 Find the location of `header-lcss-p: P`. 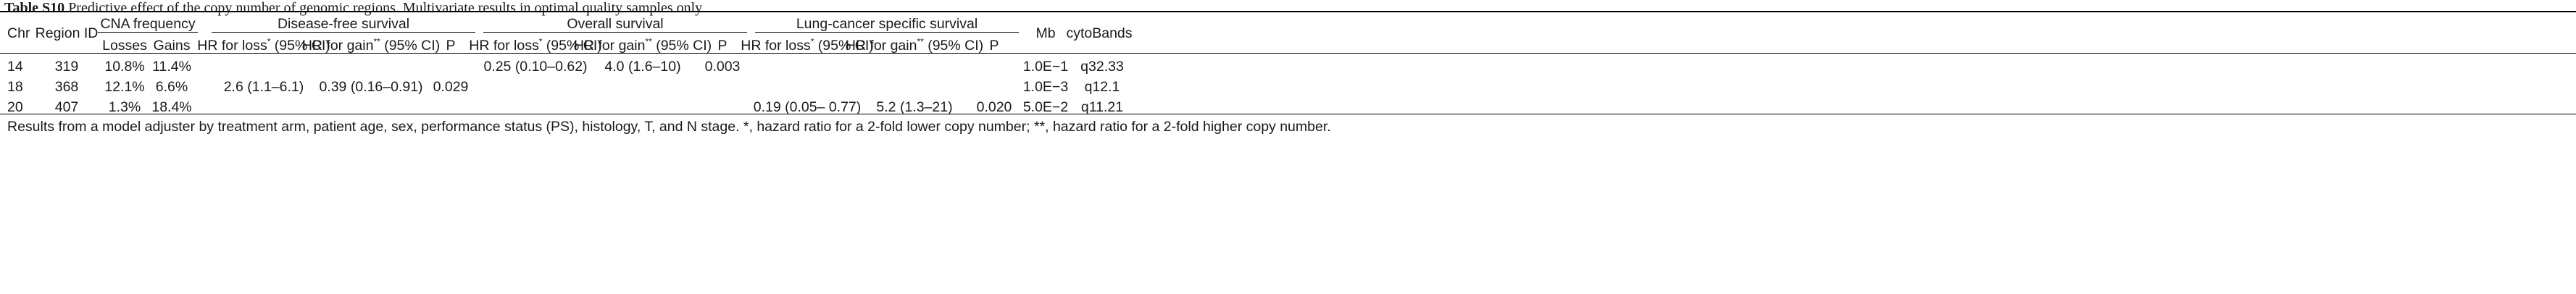

header-lcss-p: P is located at coordinates (994, 46).